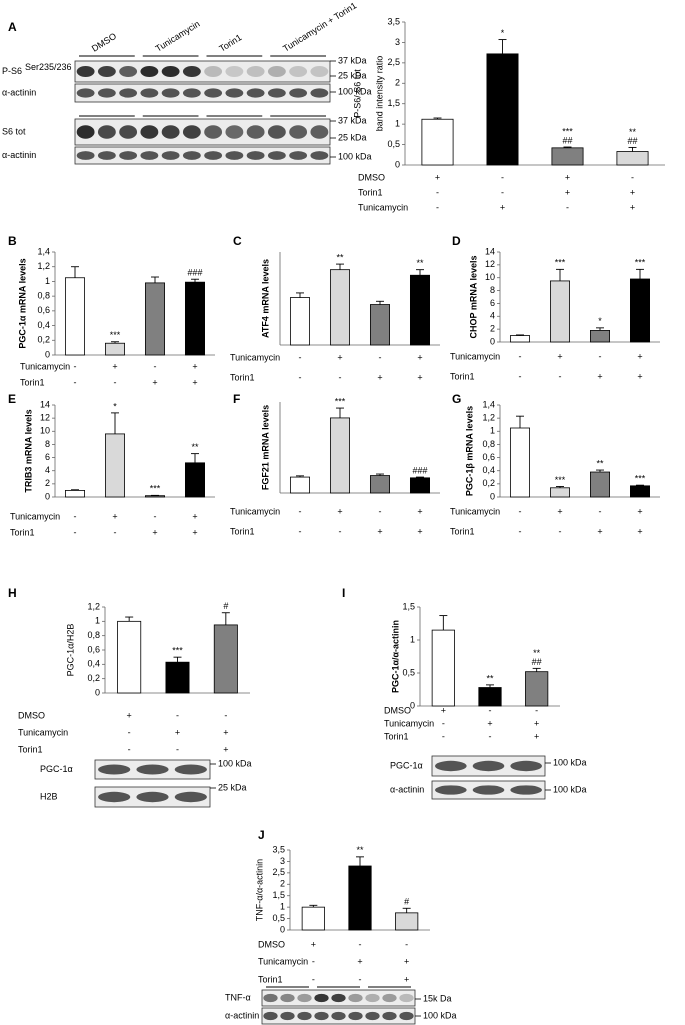 The image size is (685, 1025). Describe the element at coordinates (22, 303) in the screenshot. I see `y-axis-label: PGC-1α mRNA levels` at that location.